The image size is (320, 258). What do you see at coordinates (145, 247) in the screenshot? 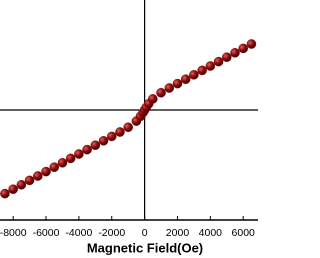
I see `x-axis-label: Magnetic Field(Oe)` at bounding box center [145, 247].